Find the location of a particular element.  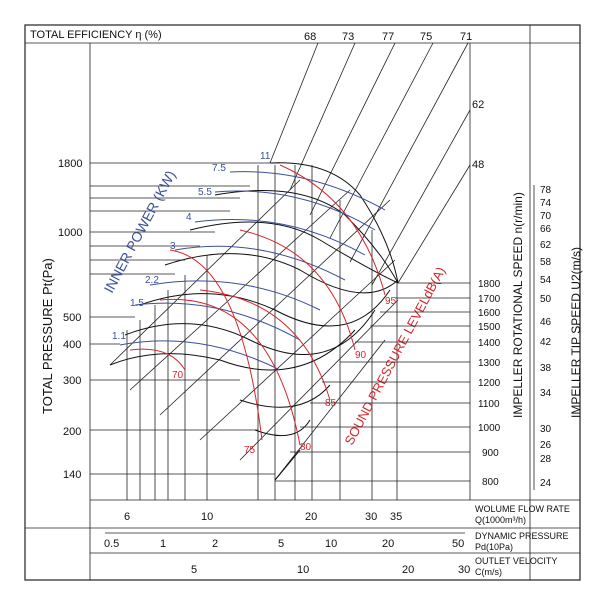

y-ticks: 1800 1000 500 400 300 200 140 is located at coordinates (70, 319).